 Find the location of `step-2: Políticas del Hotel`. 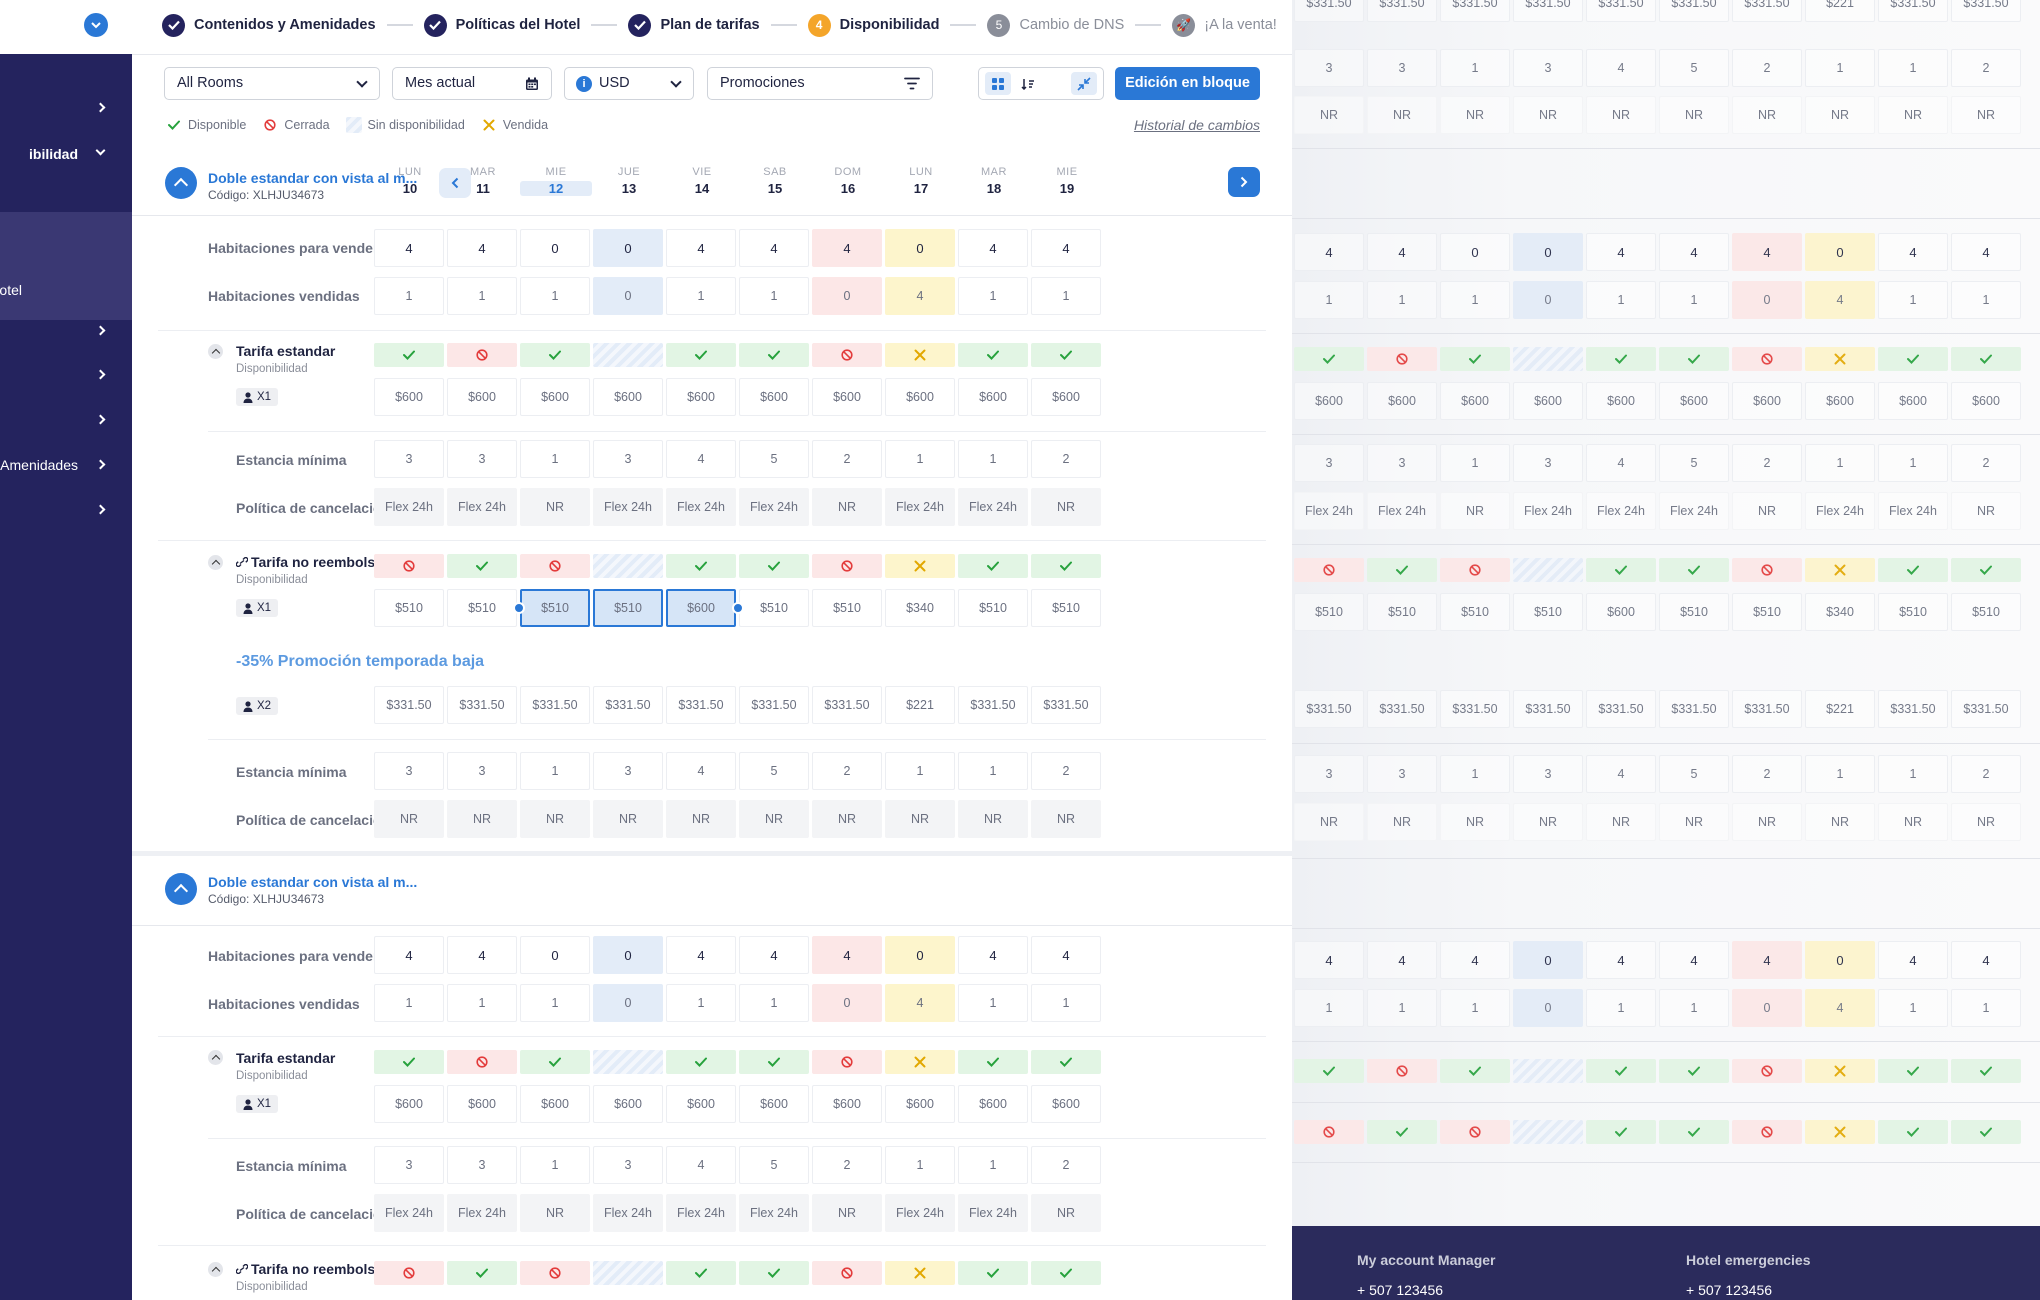

step-2: Políticas del Hotel is located at coordinates (501, 25).